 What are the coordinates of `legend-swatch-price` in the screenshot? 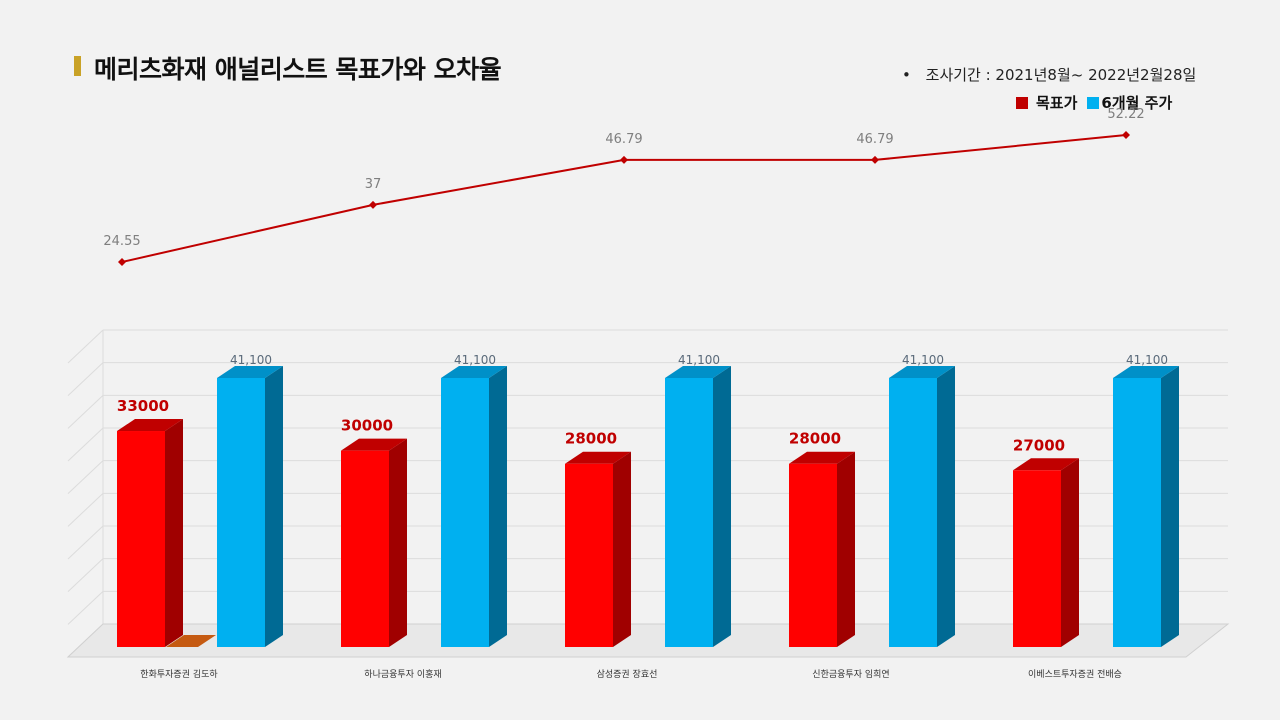 It's located at (1093, 102).